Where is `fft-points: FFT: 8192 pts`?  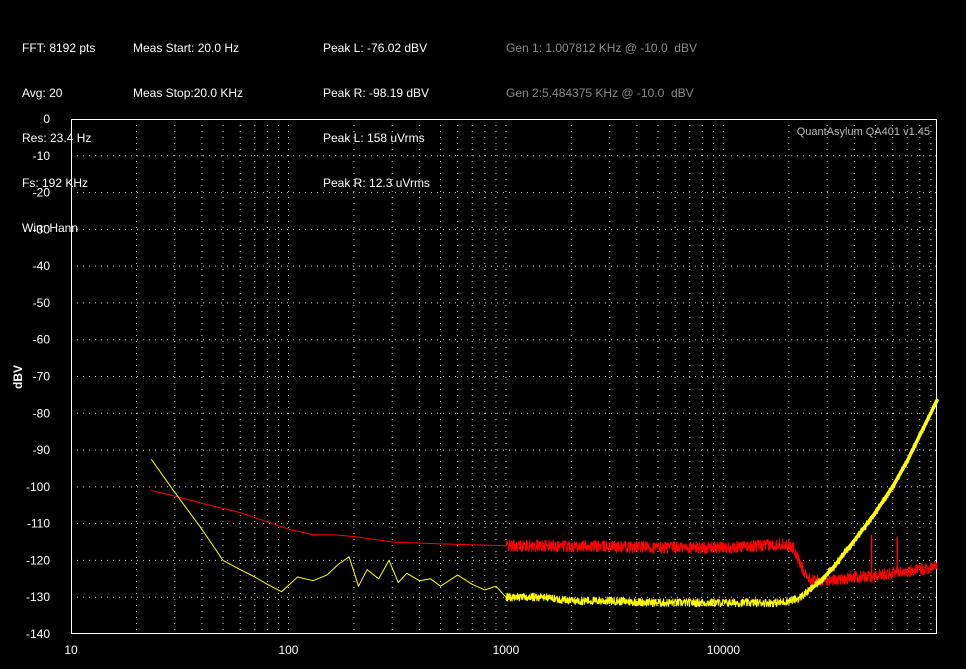
fft-points: FFT: 8192 pts is located at coordinates (59, 48).